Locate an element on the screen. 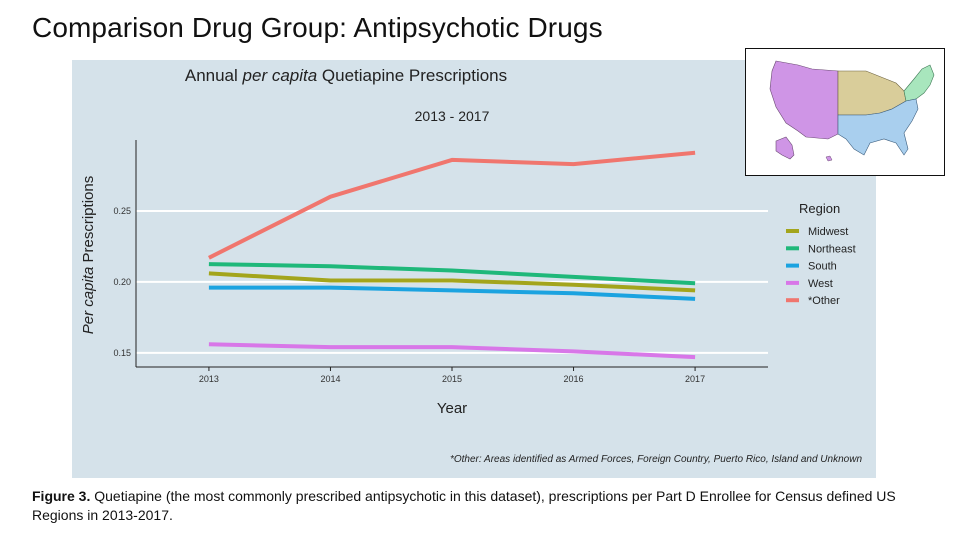 Image resolution: width=960 pixels, height=540 pixels. legend-label-south: South is located at coordinates (822, 267).